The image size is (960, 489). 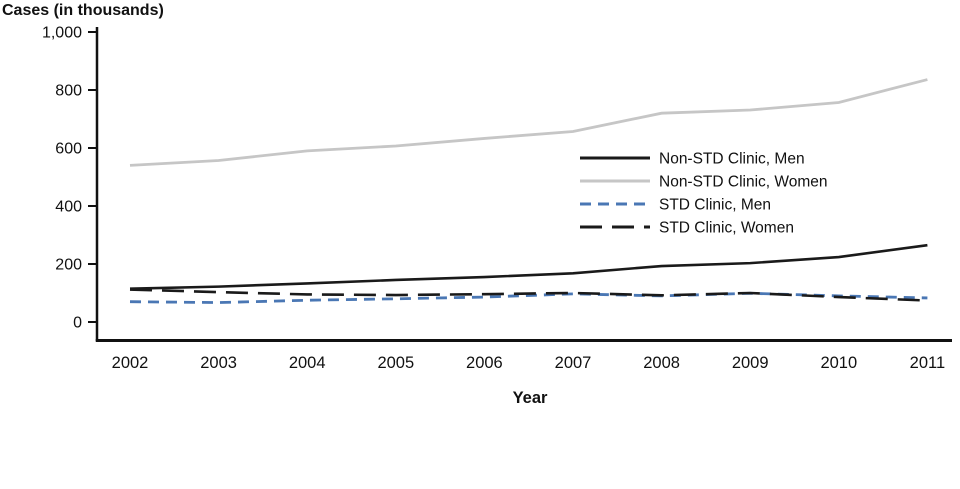 I want to click on x-tick-label: 2011, so click(x=927, y=363).